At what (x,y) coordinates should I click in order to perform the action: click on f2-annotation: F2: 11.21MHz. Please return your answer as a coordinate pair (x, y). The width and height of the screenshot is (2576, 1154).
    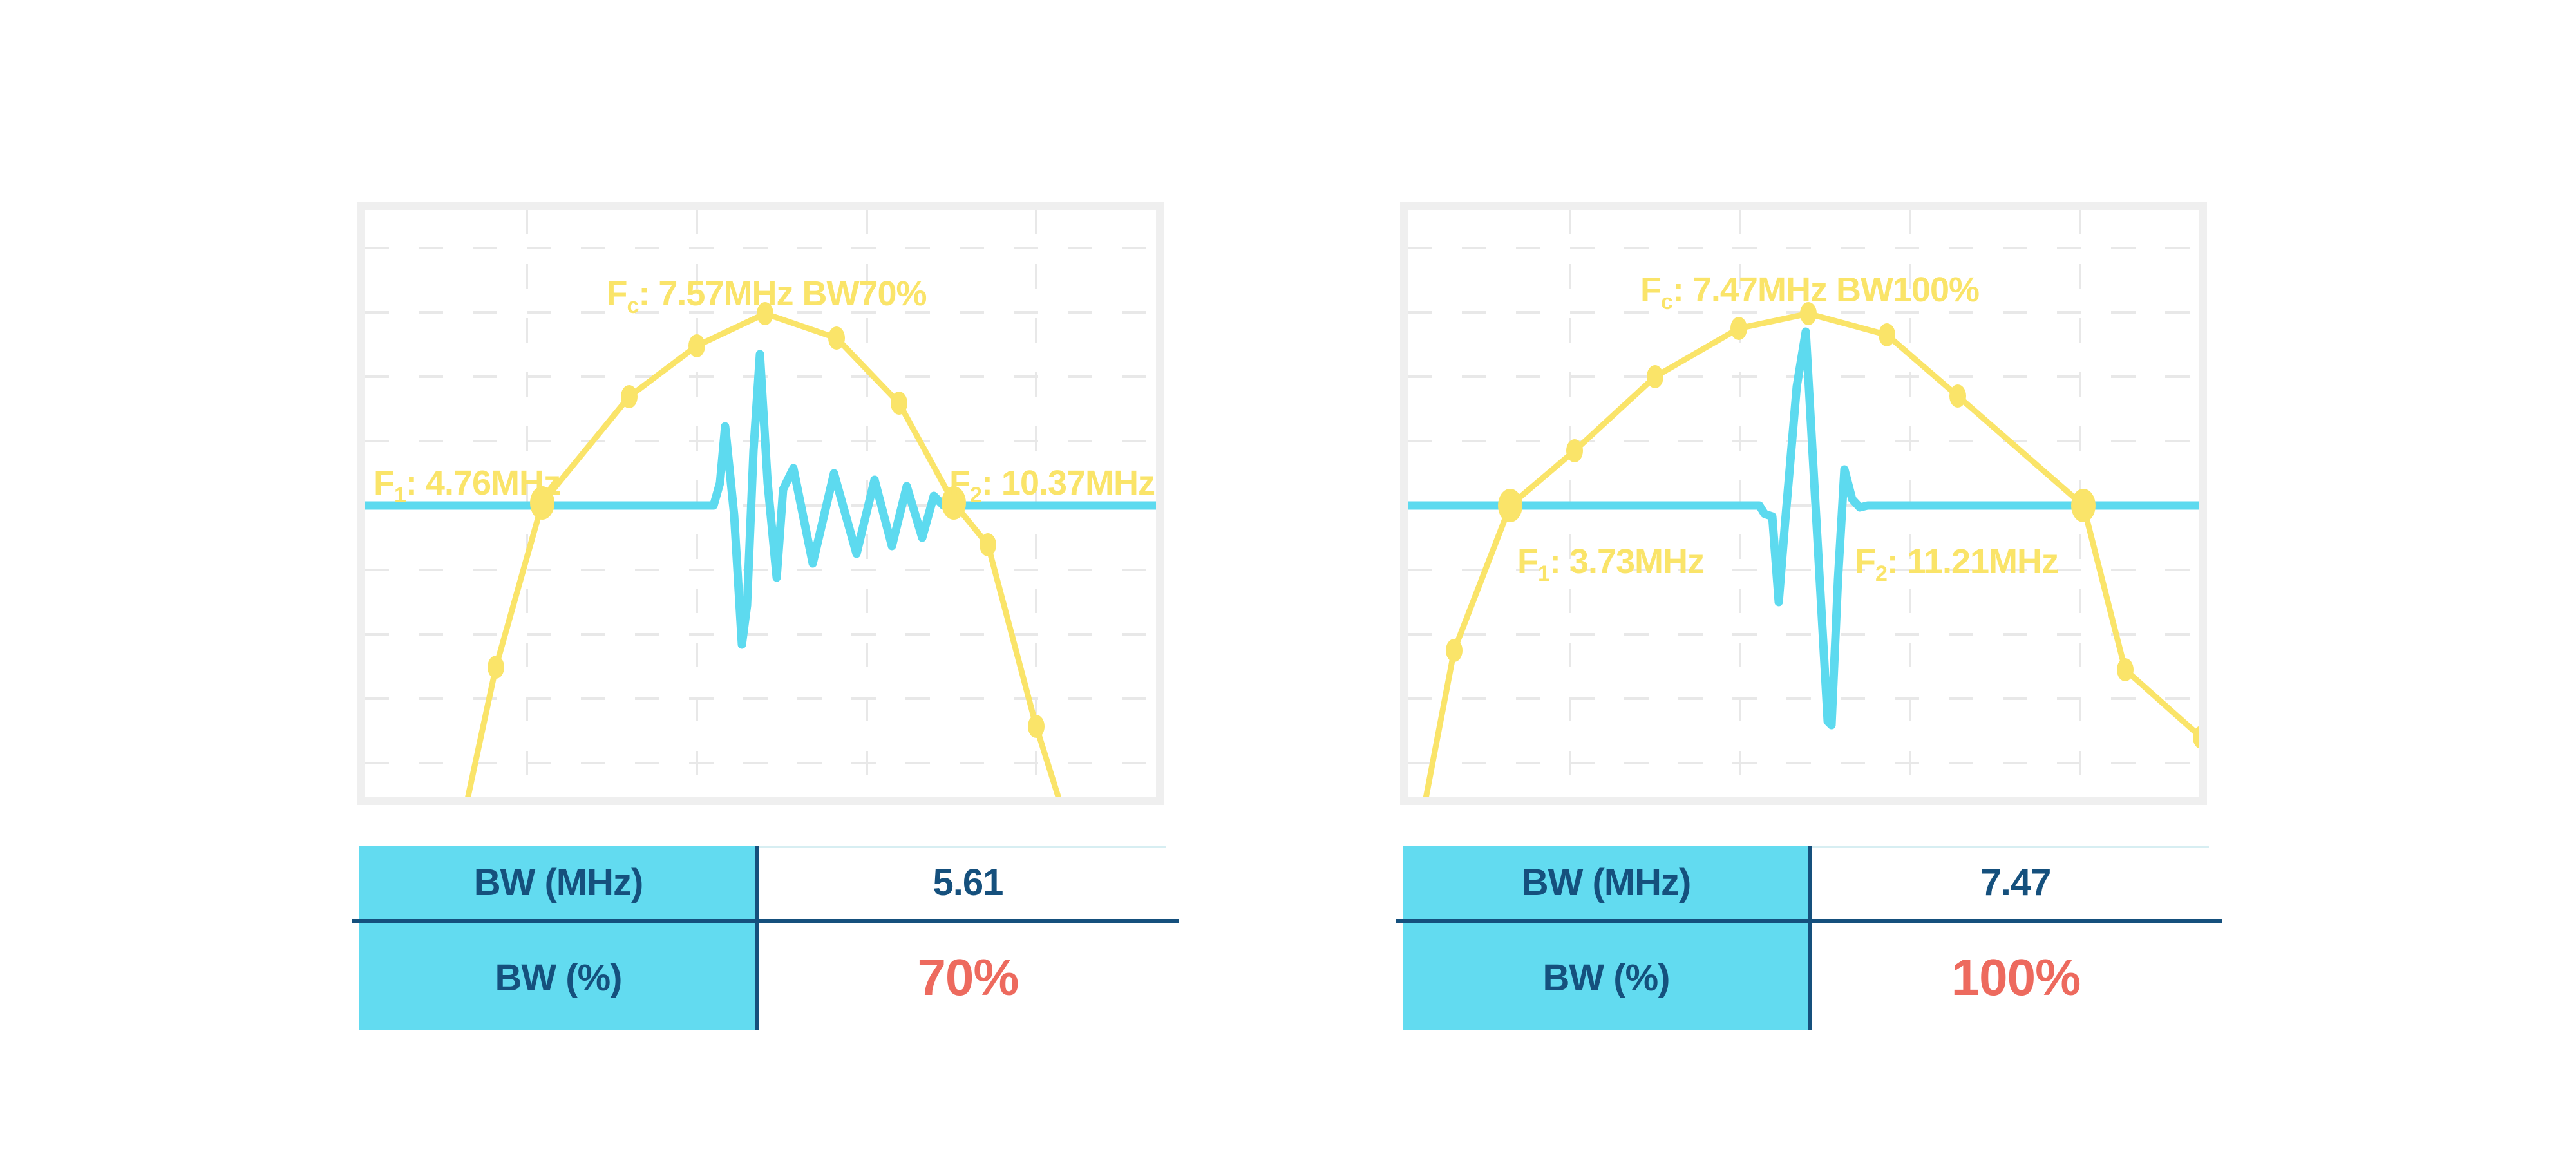
    Looking at the image, I should click on (1956, 564).